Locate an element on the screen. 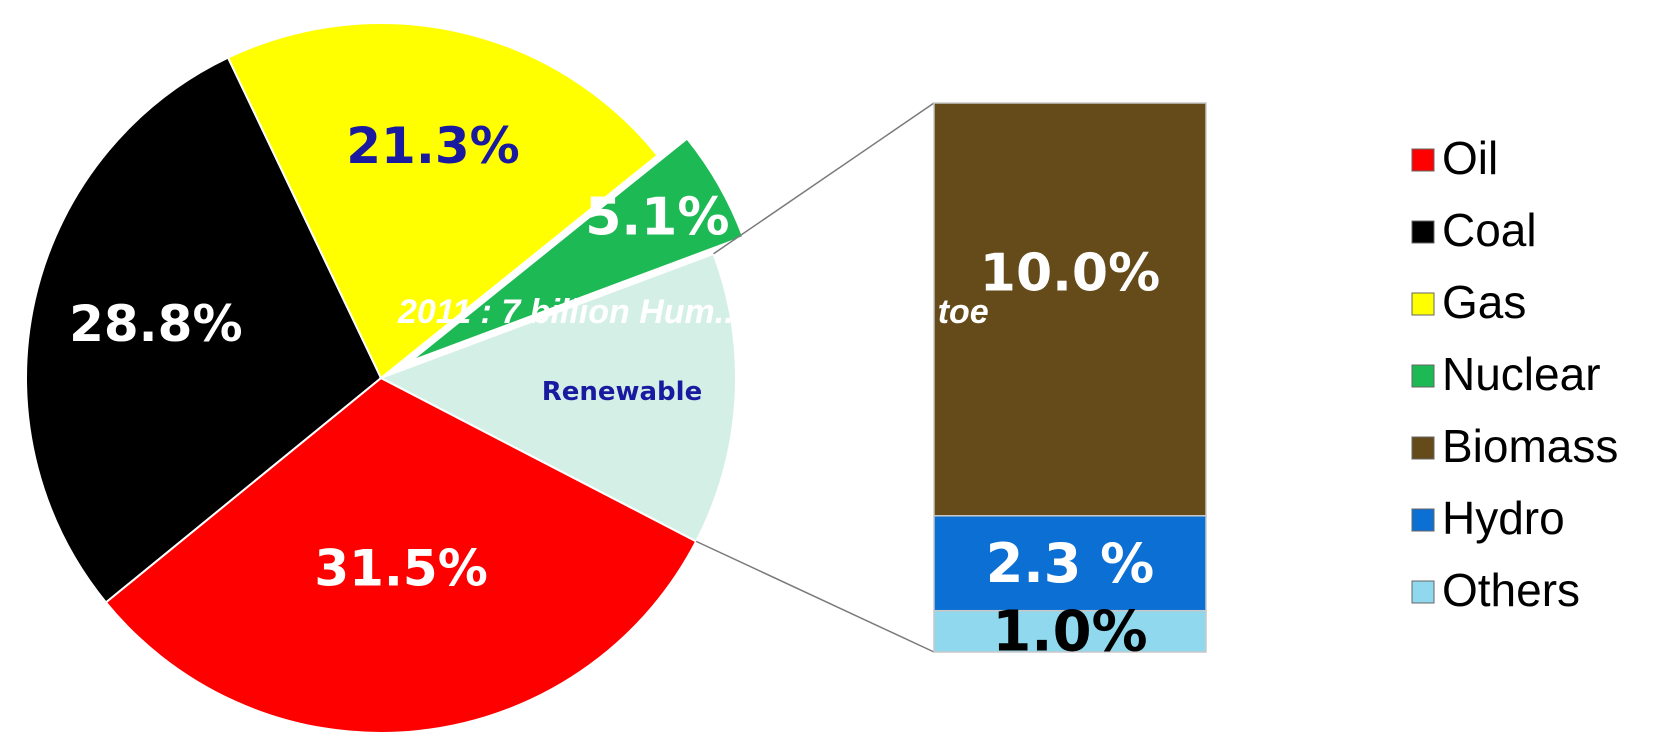  legend-swatch-gas is located at coordinates (1423, 304).